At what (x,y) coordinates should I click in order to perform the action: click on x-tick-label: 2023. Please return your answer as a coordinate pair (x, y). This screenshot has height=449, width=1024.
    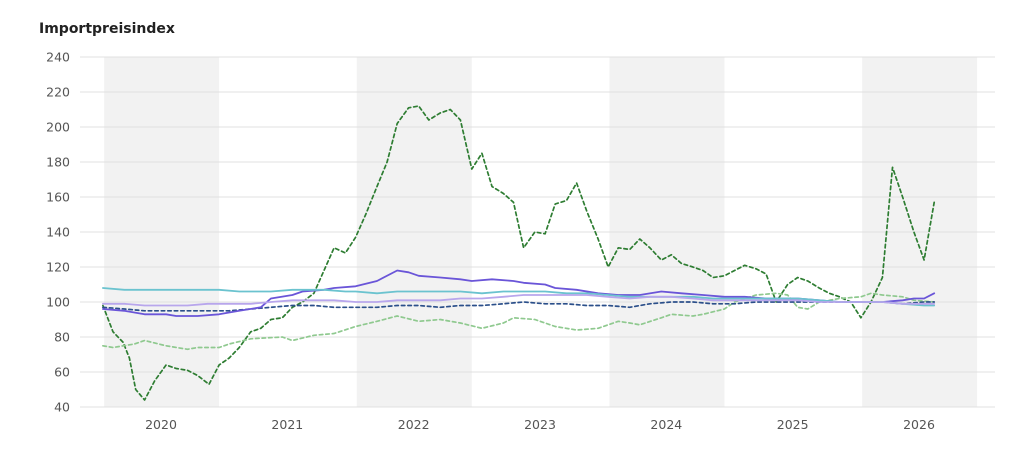
    Looking at the image, I should click on (540, 424).